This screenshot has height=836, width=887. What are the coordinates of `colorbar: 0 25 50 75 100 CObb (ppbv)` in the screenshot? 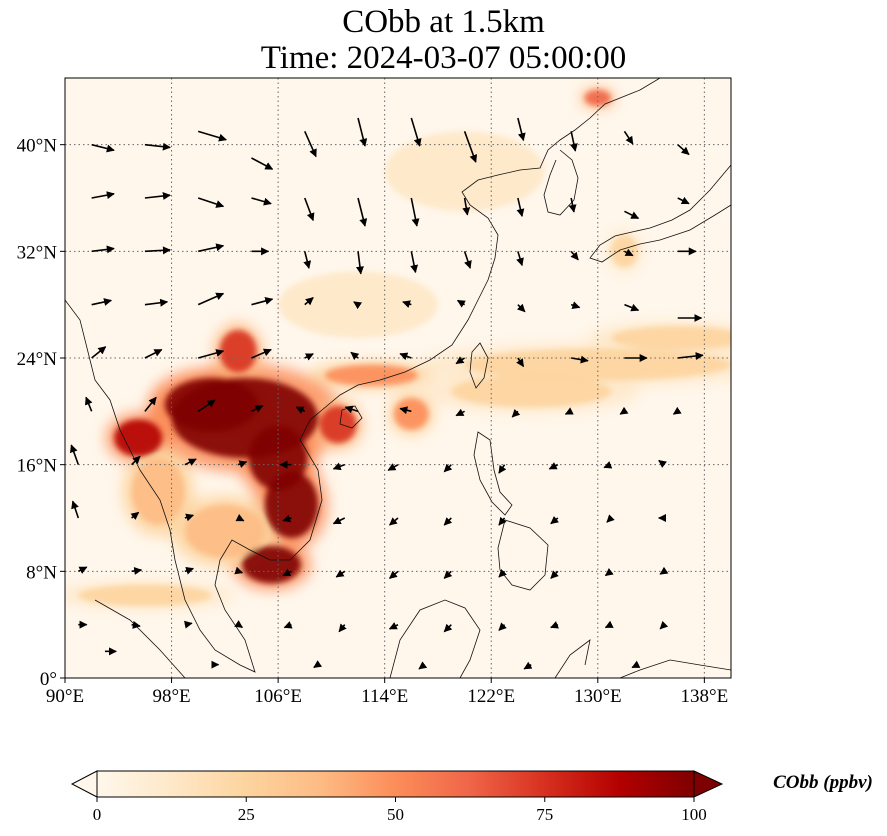 It's located at (471, 797).